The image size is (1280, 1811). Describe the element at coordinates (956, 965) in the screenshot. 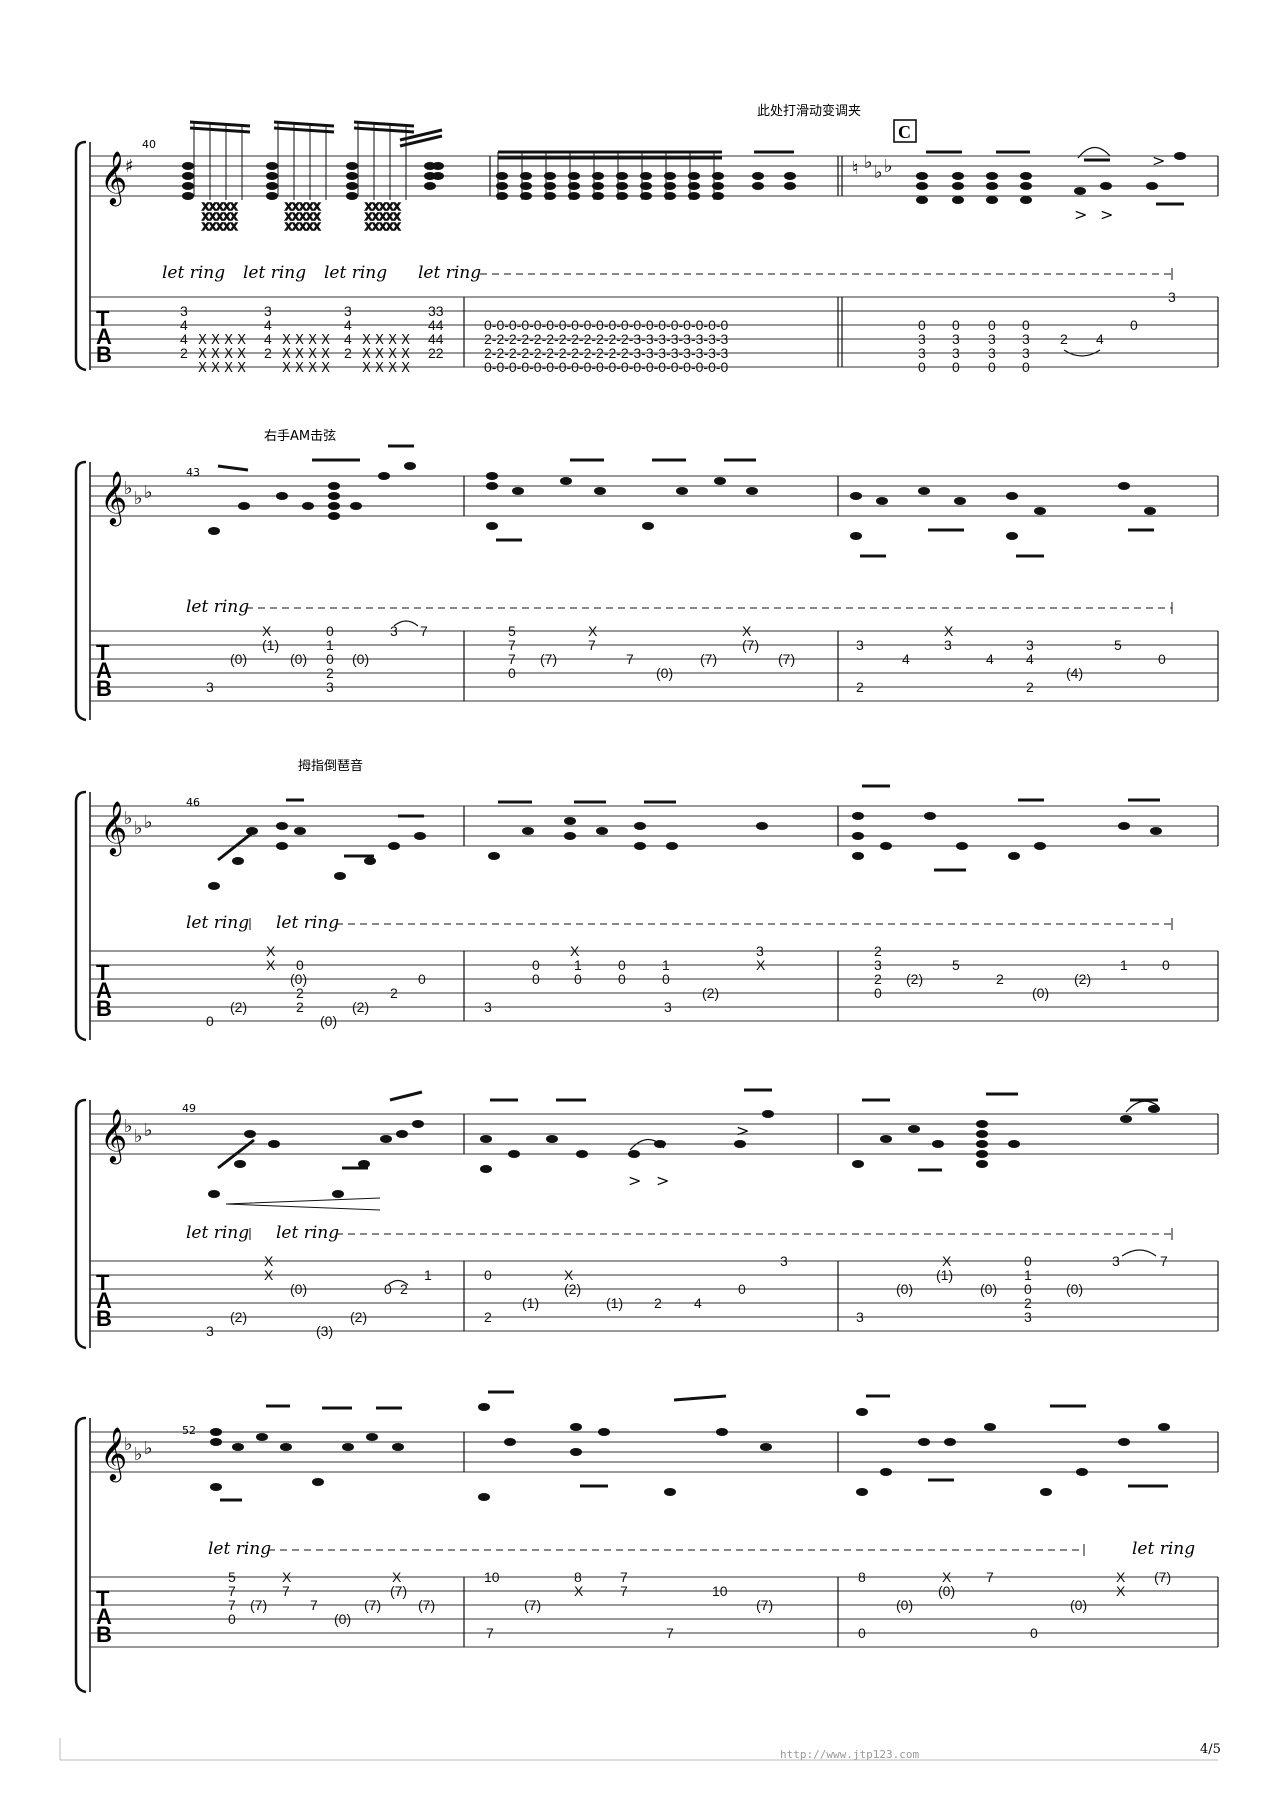

I see `svg-text: 5` at that location.